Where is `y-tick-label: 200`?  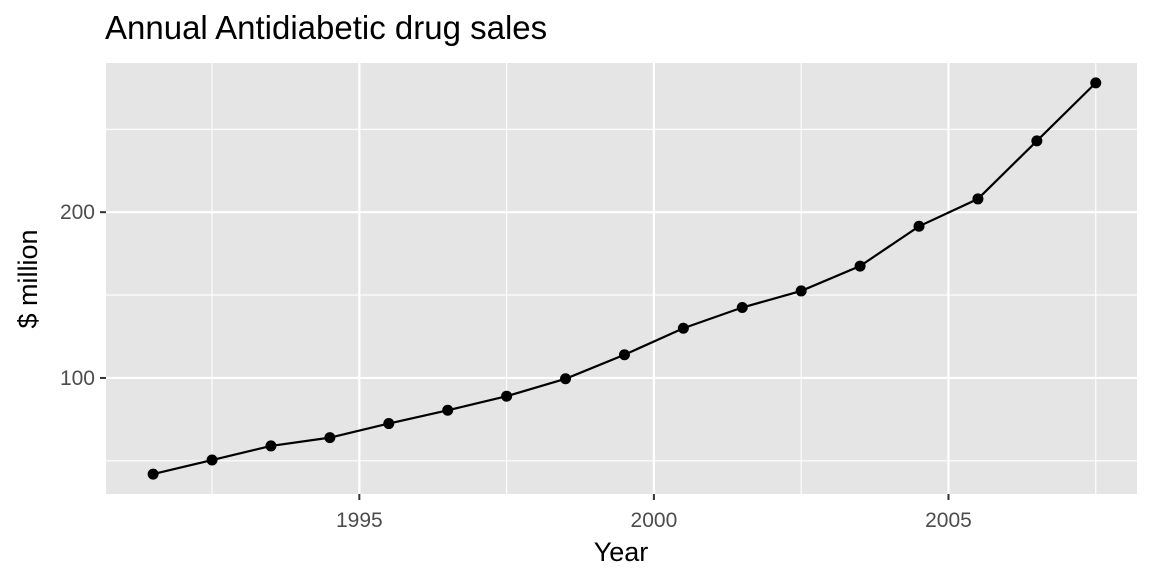 y-tick-label: 200 is located at coordinates (77, 212).